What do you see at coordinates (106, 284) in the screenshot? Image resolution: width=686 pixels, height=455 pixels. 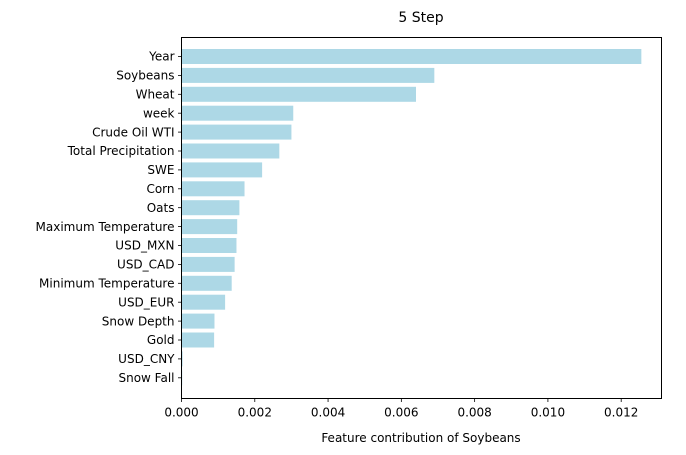 I see `y-tick-label: Minimum Temperature` at bounding box center [106, 284].